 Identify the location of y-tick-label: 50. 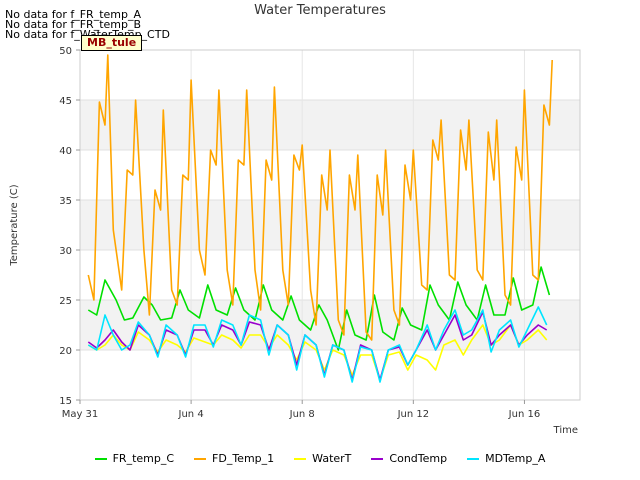
(65, 51).